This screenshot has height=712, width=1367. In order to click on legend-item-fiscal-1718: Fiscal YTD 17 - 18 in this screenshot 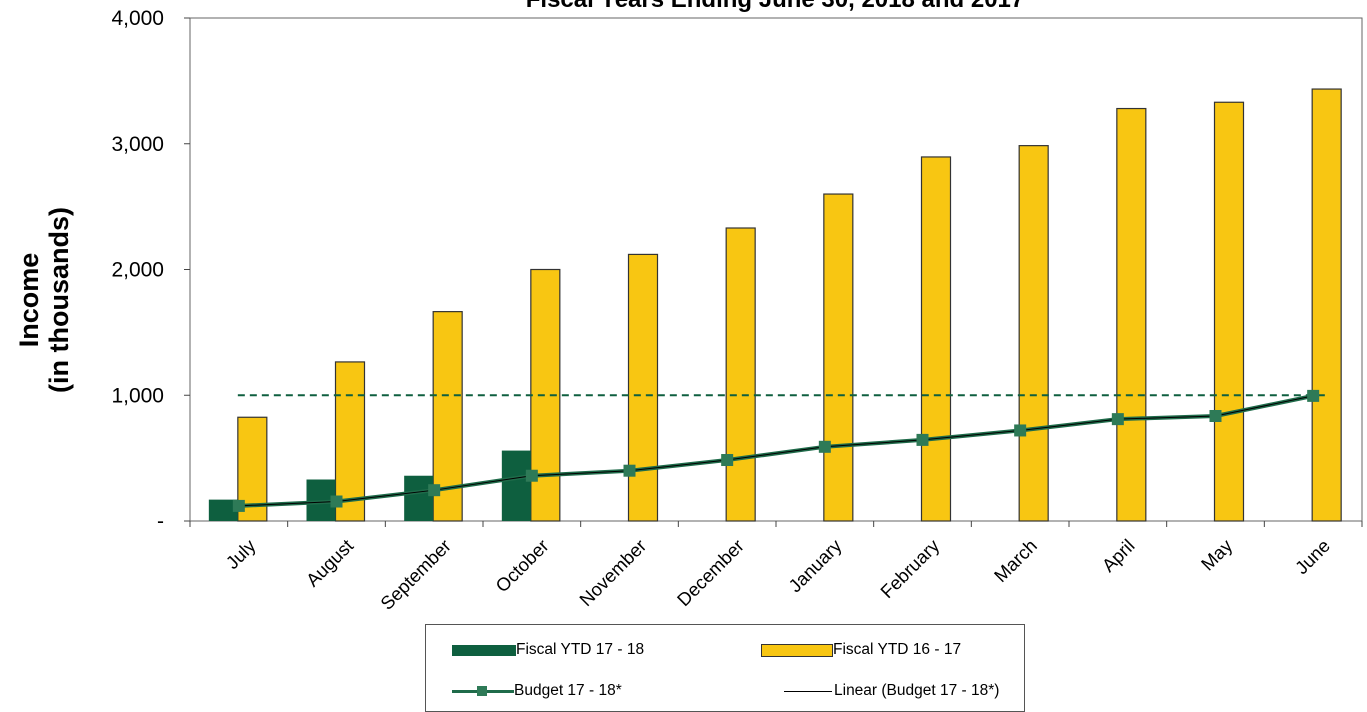, I will do `click(548, 650)`.